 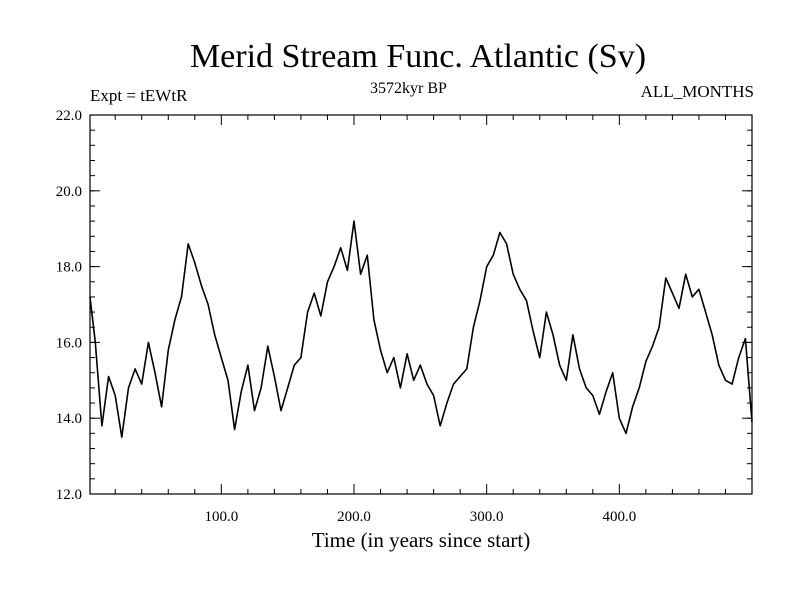 What do you see at coordinates (408, 88) in the screenshot?
I see `period-label: 3572kyr BP` at bounding box center [408, 88].